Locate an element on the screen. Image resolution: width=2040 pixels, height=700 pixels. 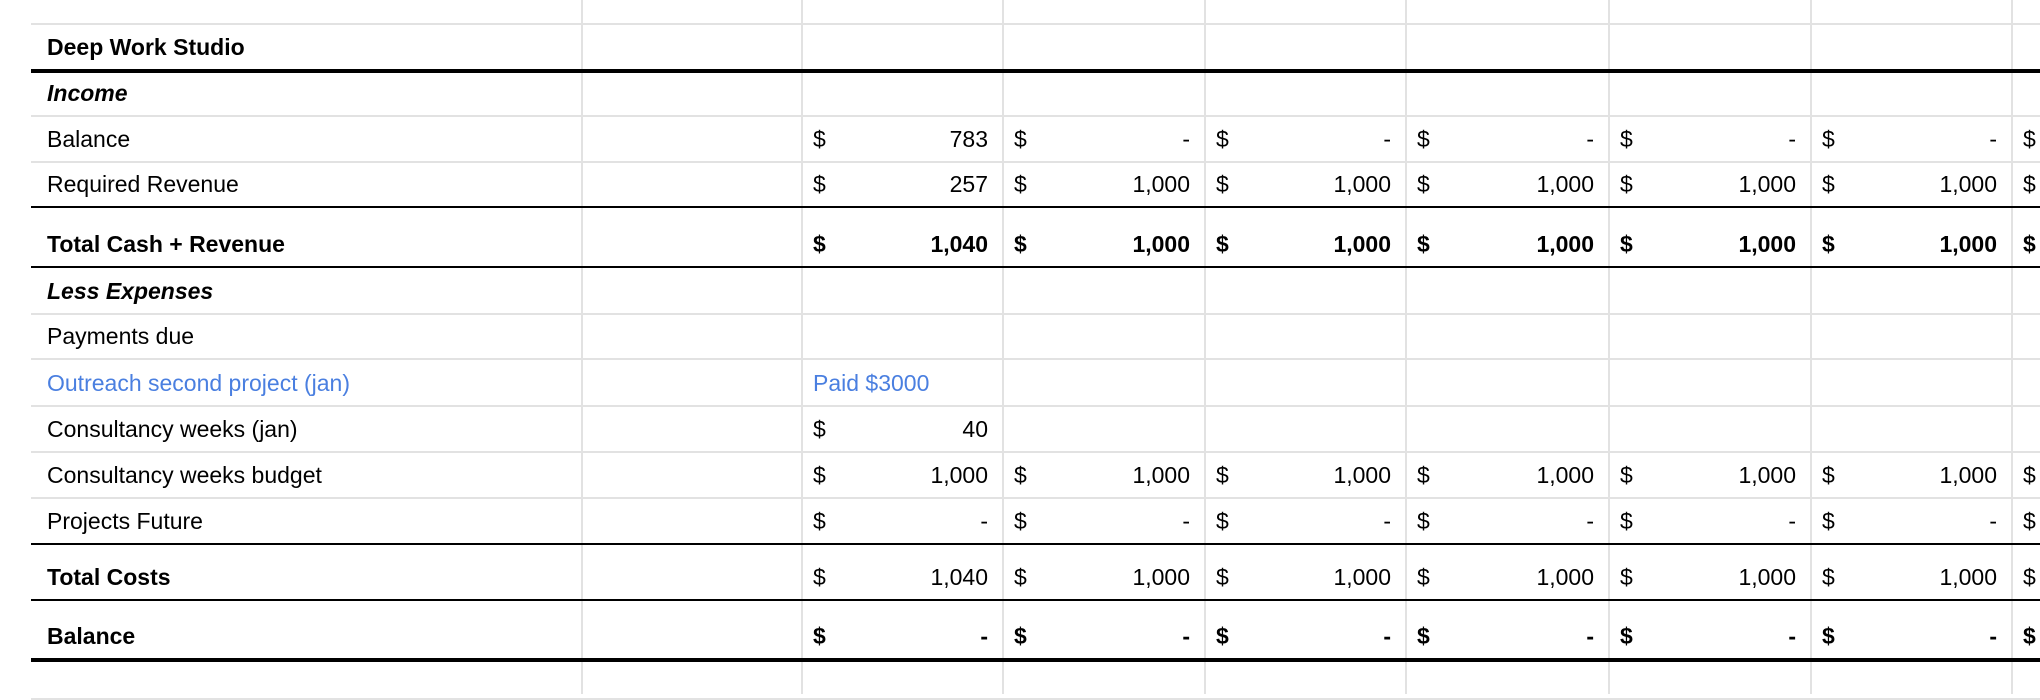
row-label: Consultancy weeks budget is located at coordinates (184, 475).